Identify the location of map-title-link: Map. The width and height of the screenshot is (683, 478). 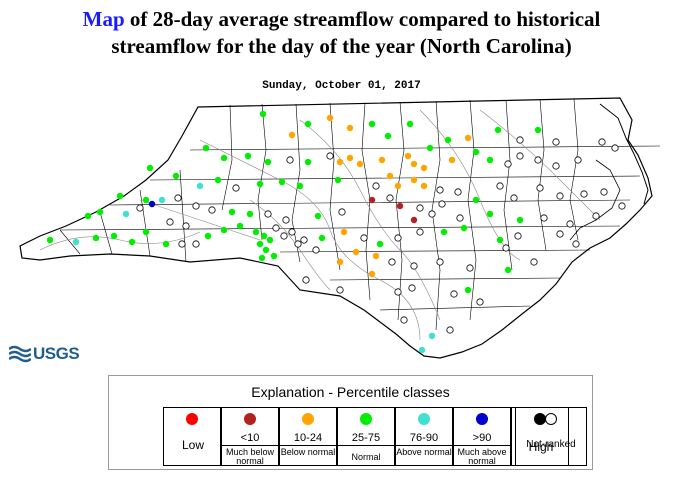
(103, 19).